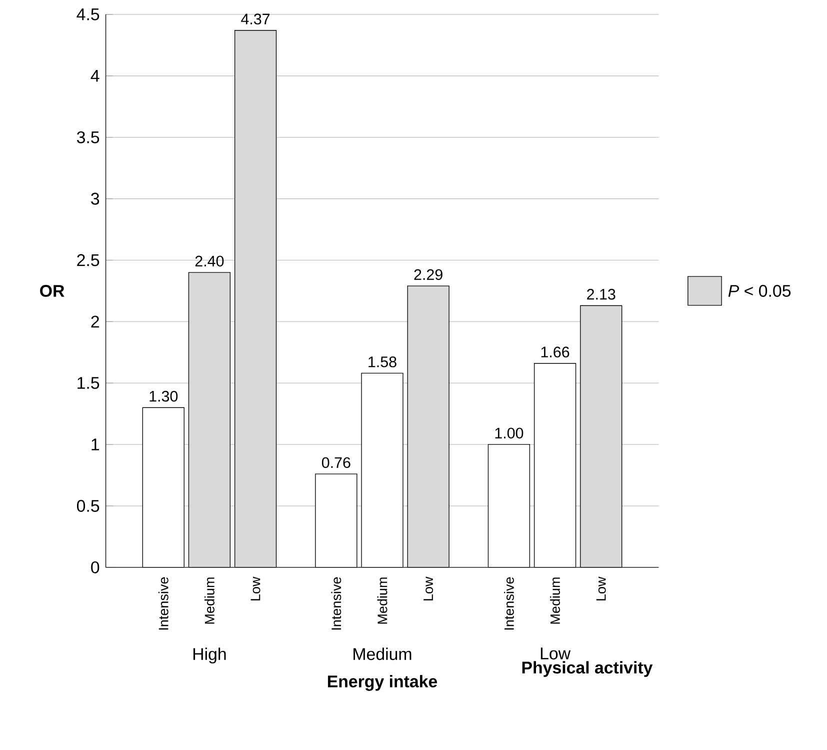 The width and height of the screenshot is (827, 750). I want to click on y-tick-label: 2.5, so click(88, 260).